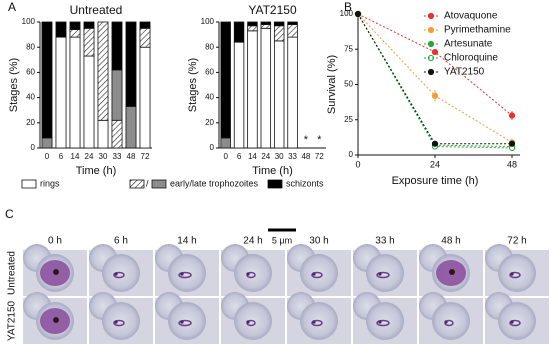 This screenshot has width=550, height=345. I want to click on time-label: 72 h, so click(516, 241).